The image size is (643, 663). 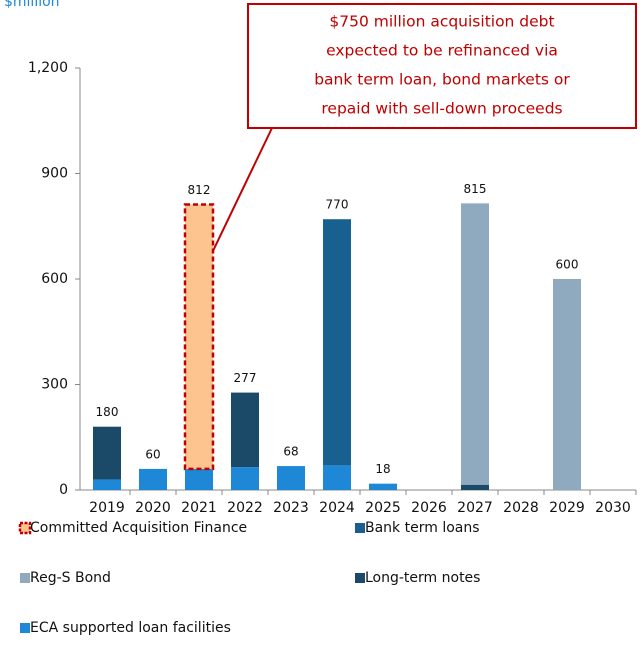 I want to click on legend-label: Committed Acquisition Finance, so click(x=138, y=528).